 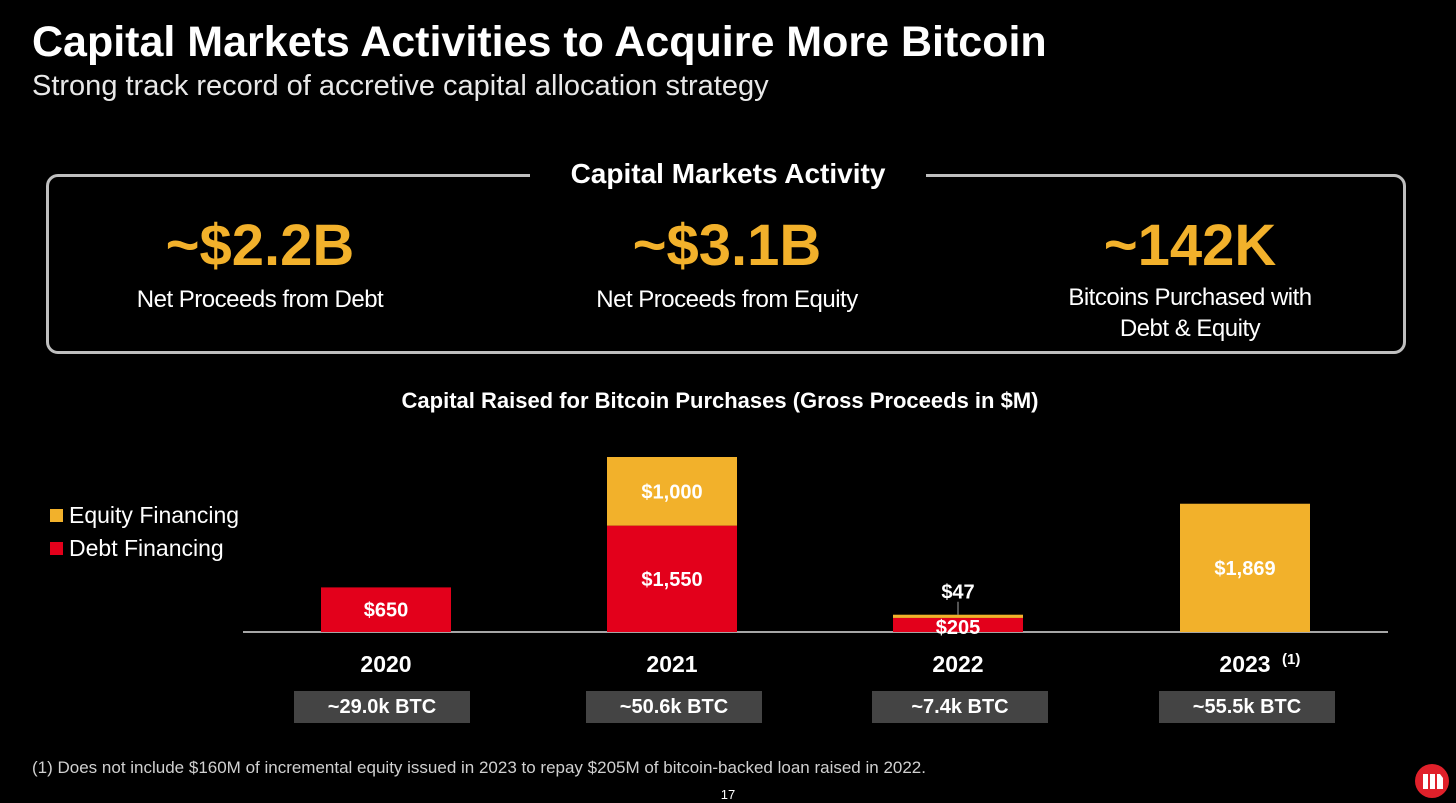 What do you see at coordinates (671, 664) in the screenshot?
I see `x-tick-label: 2021` at bounding box center [671, 664].